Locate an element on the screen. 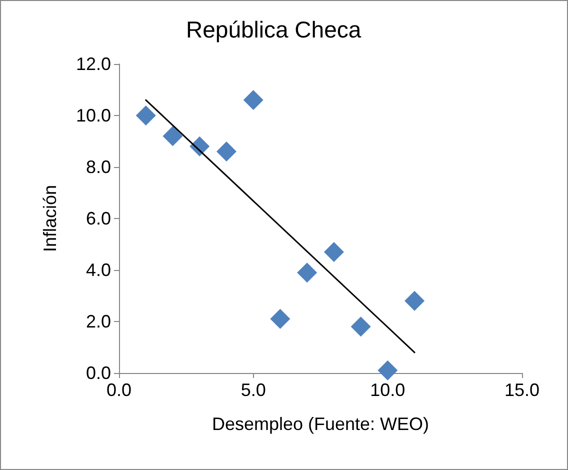 This screenshot has width=568, height=470. x-tick-label: 0.0 is located at coordinates (119, 390).